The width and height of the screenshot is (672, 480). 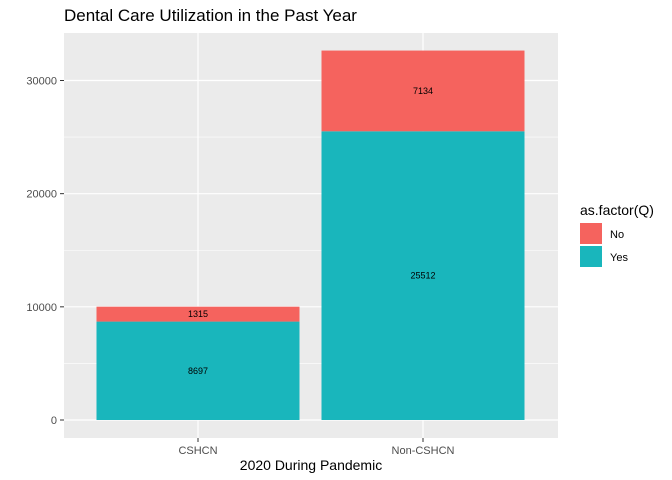 I want to click on data-label: 1315, so click(x=198, y=314).